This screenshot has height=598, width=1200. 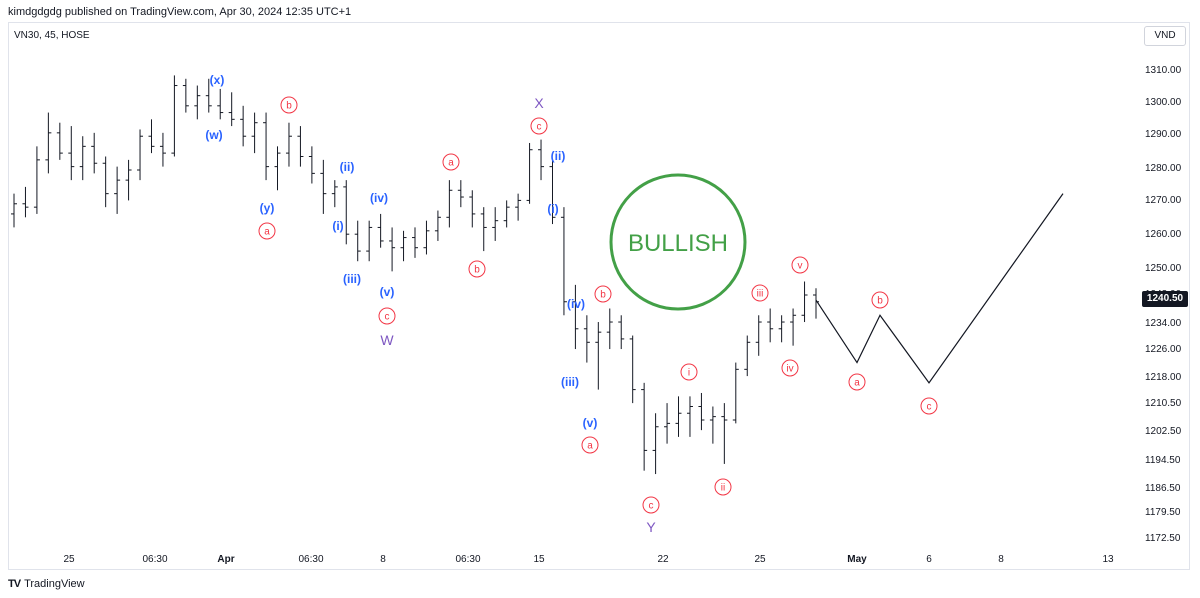 I want to click on svg-text: (ii), so click(x=347, y=167).